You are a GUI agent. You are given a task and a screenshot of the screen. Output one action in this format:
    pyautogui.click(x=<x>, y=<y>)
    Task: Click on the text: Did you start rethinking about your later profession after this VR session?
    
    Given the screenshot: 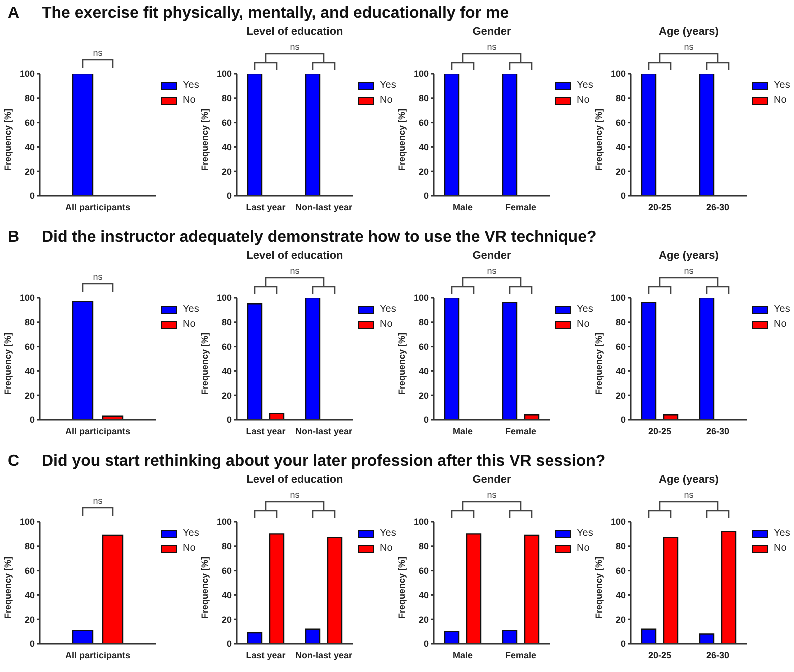 What is the action you would take?
    pyautogui.click(x=324, y=462)
    